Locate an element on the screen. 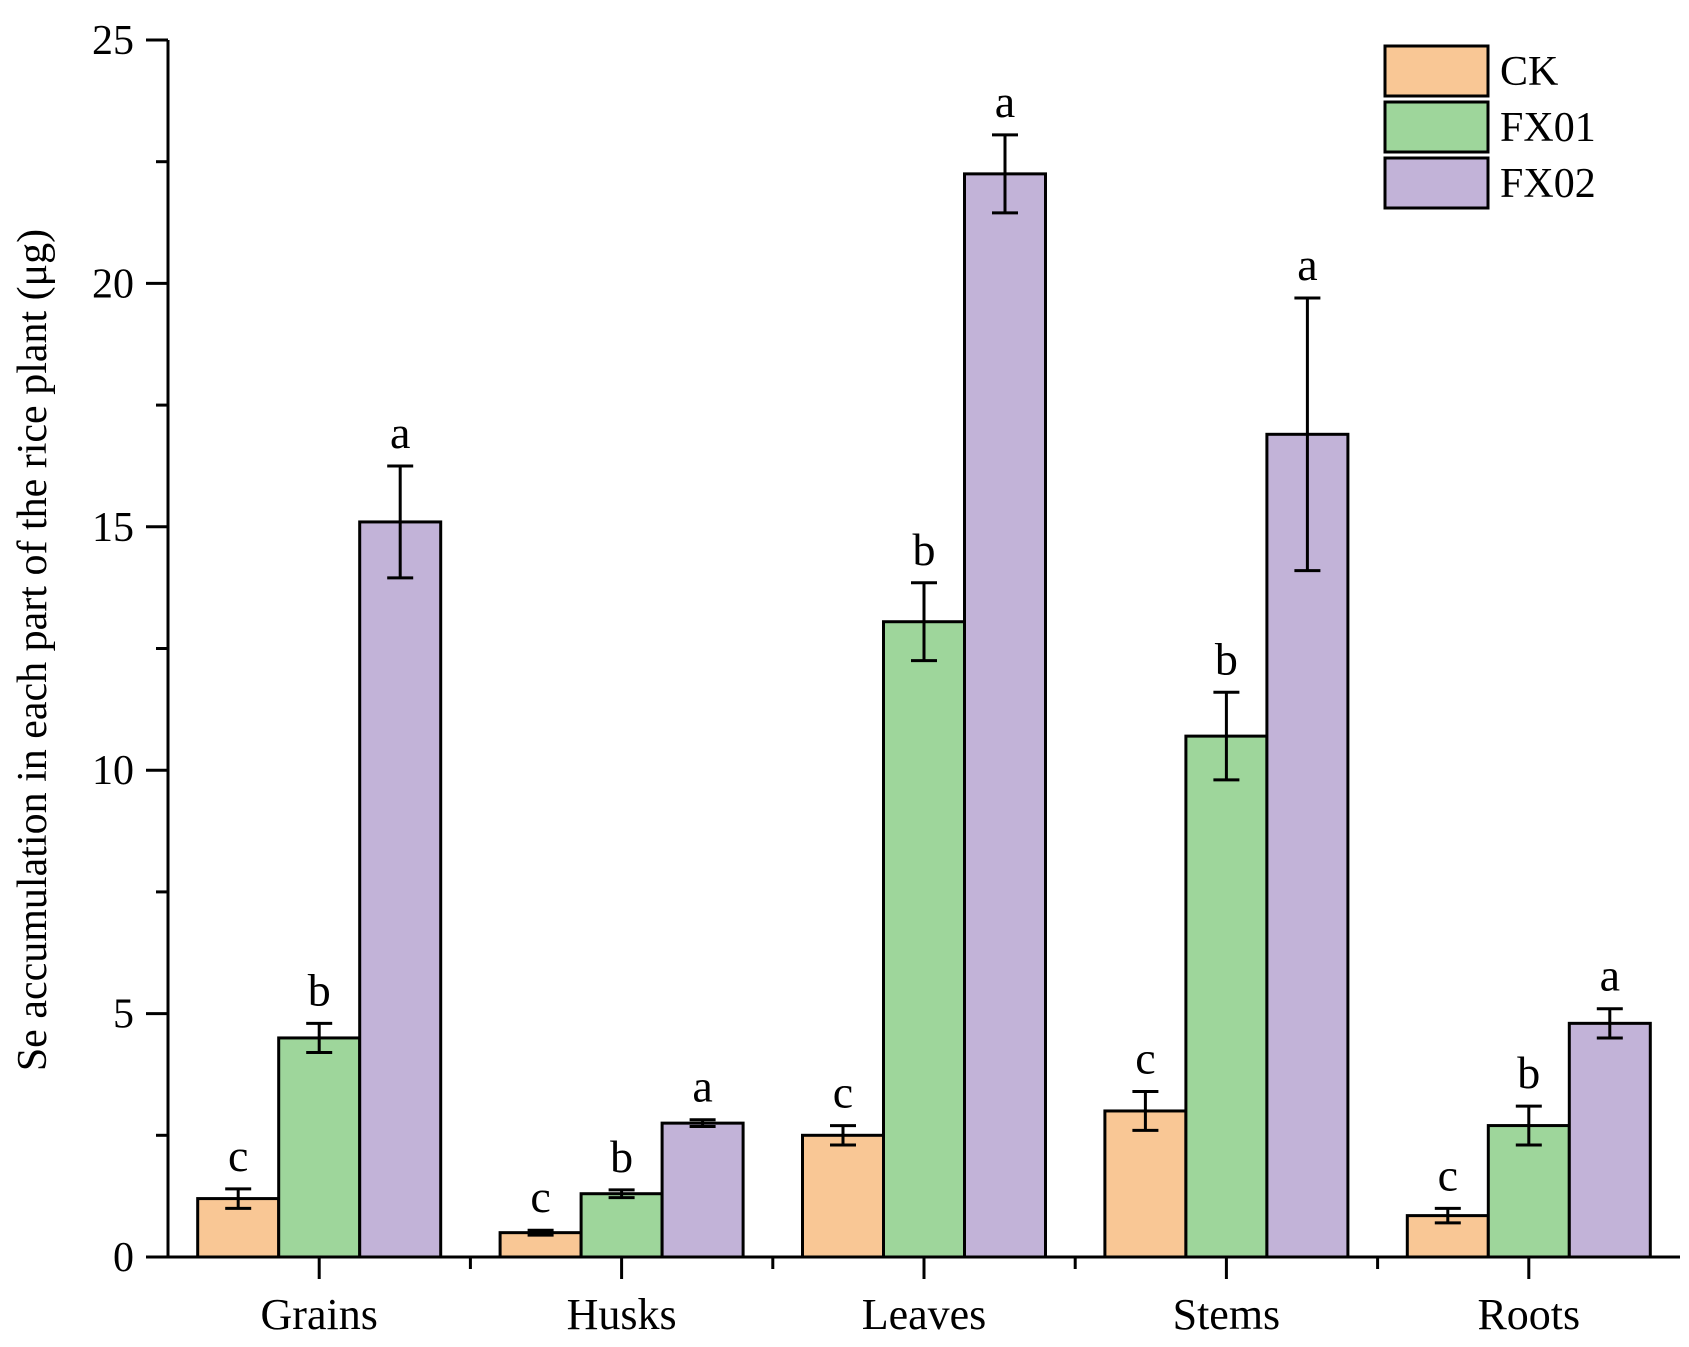  y-tick-label: 5 is located at coordinates (123, 1015).